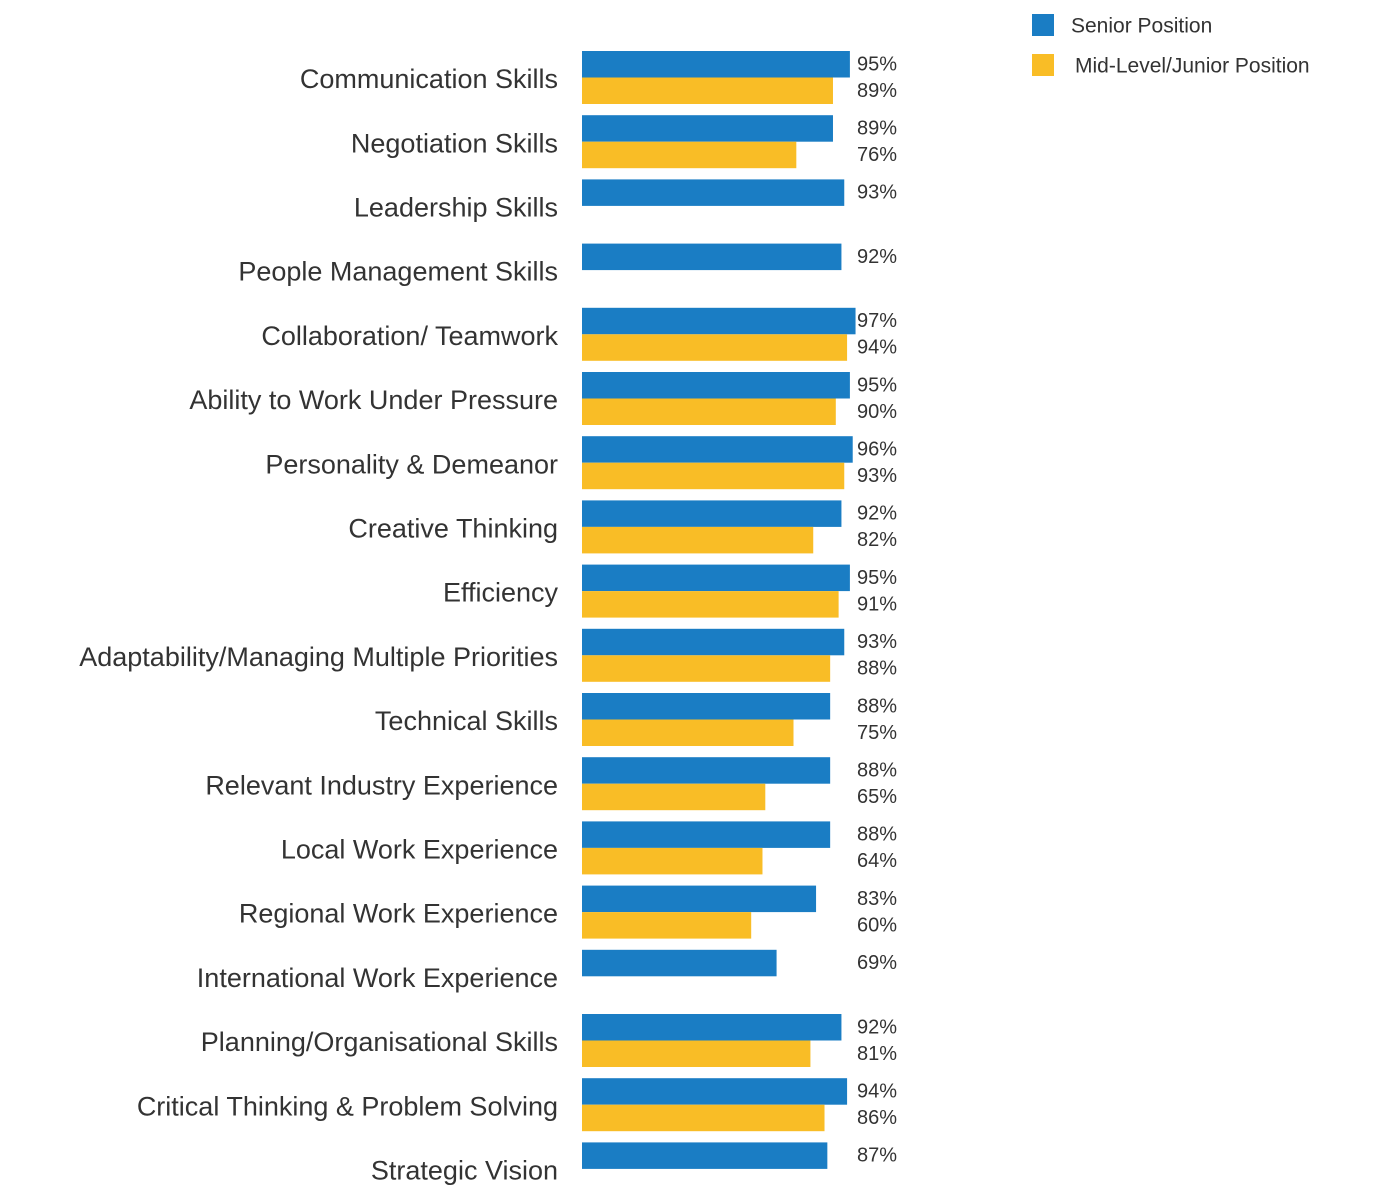 Image resolution: width=1379 pixels, height=1191 pixels. I want to click on value-label: 76%, so click(877, 155).